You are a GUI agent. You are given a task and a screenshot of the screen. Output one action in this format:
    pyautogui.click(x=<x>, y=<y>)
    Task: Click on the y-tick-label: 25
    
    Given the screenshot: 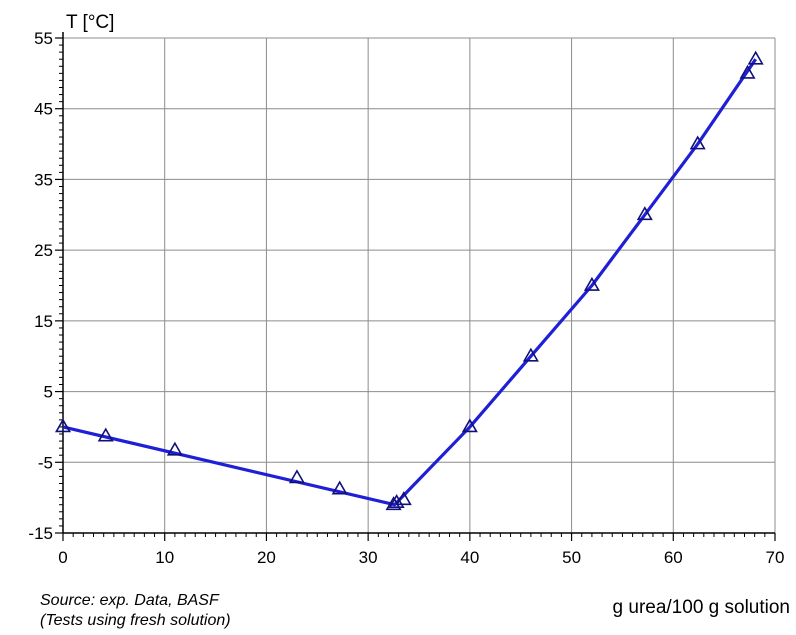 What is the action you would take?
    pyautogui.click(x=43, y=250)
    